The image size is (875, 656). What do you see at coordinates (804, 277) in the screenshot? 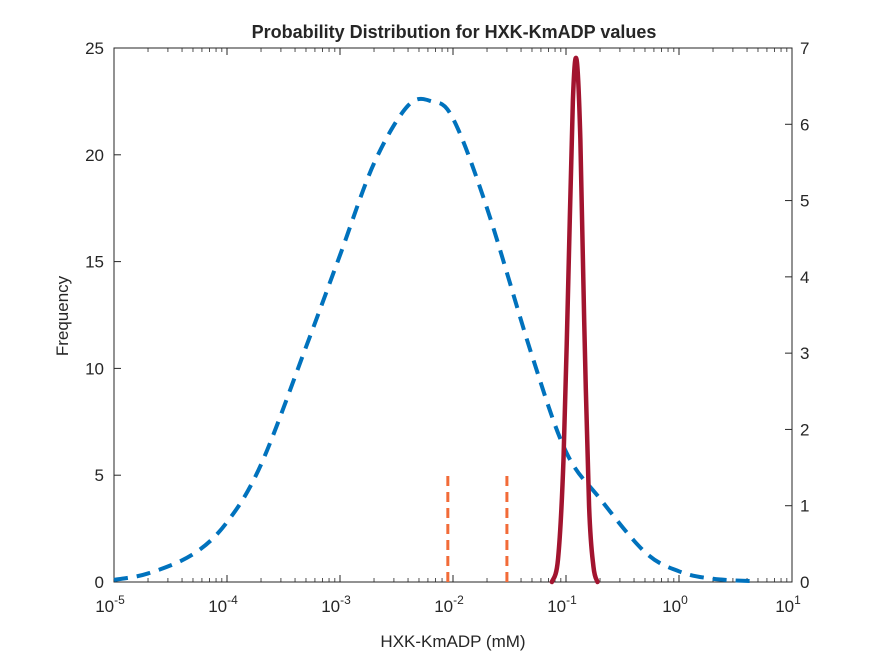
I see `y-tick-label-right: 4` at bounding box center [804, 277].